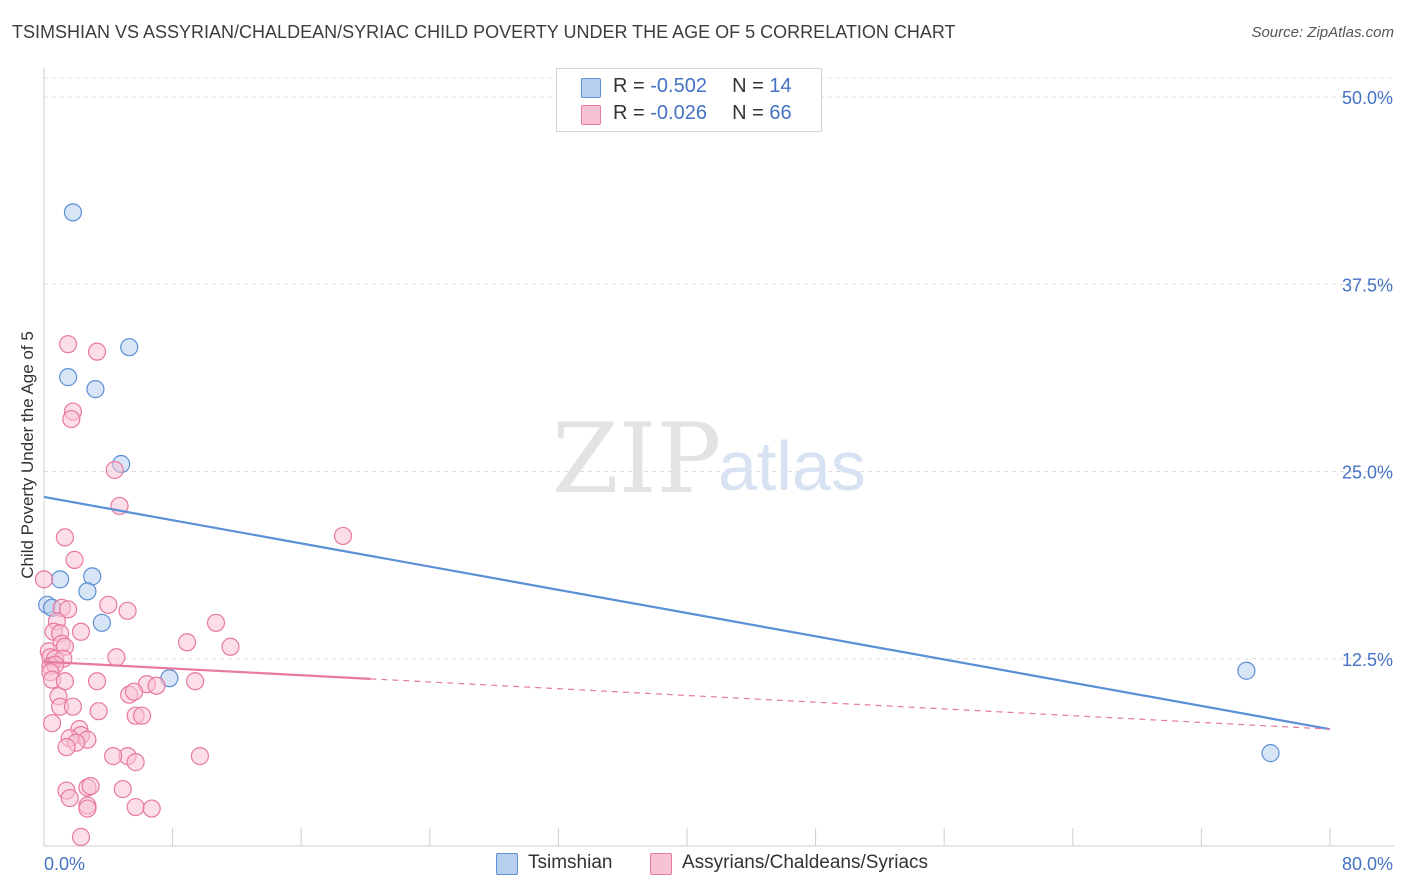  Describe the element at coordinates (689, 100) in the screenshot. I see `stats-legend: R = -0.502 N = 14 R = -0.026 N = 66` at that location.